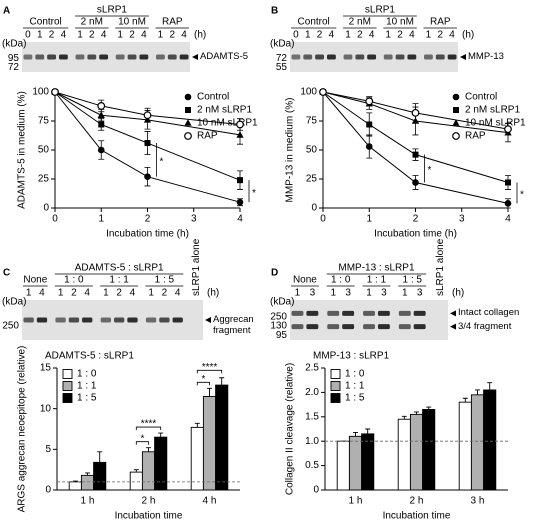 The image size is (533, 527). I want to click on mw-marker: 95, so click(14, 58).